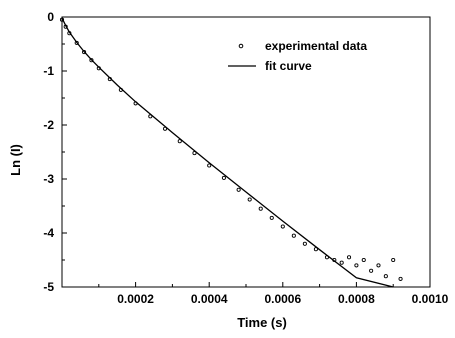 This screenshot has height=338, width=455. What do you see at coordinates (288, 66) in the screenshot?
I see `legend-label-fit-curve: fit curve` at bounding box center [288, 66].